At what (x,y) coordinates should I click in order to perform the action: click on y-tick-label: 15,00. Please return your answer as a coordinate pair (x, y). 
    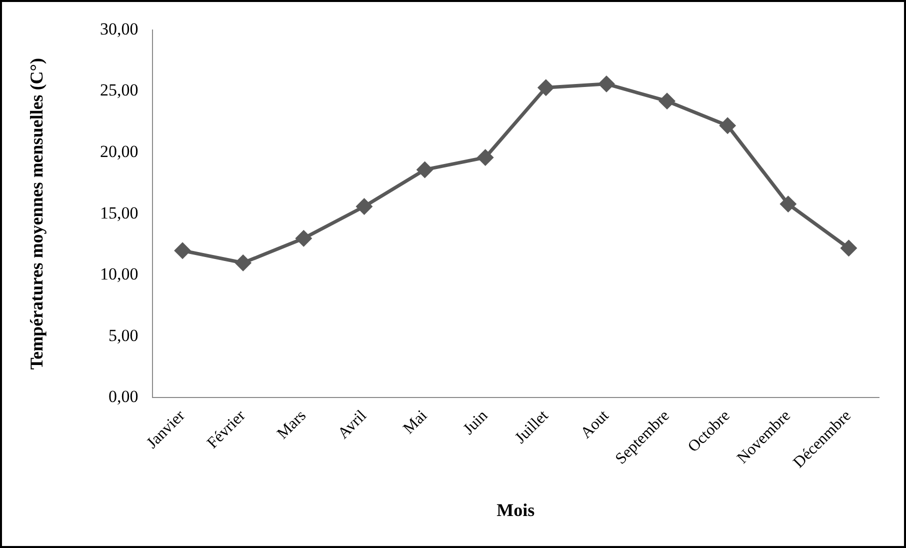
    Looking at the image, I should click on (119, 212).